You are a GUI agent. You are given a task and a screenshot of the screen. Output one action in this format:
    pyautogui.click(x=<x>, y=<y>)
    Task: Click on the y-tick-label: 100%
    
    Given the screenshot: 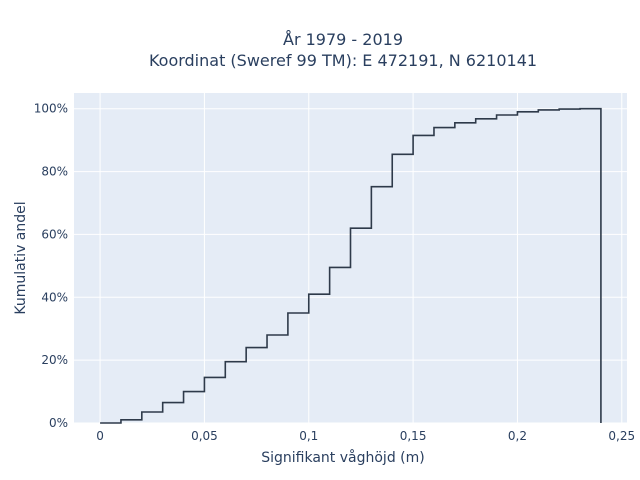 What is the action you would take?
    pyautogui.click(x=51, y=109)
    